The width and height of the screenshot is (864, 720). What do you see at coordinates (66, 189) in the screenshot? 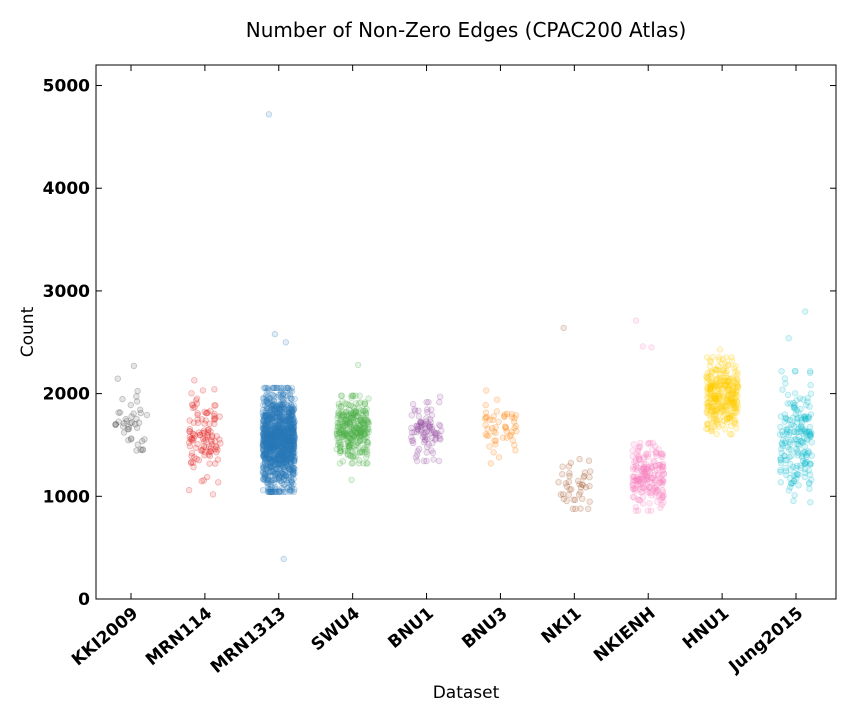
I see `y-tick-label: 4000` at bounding box center [66, 189].